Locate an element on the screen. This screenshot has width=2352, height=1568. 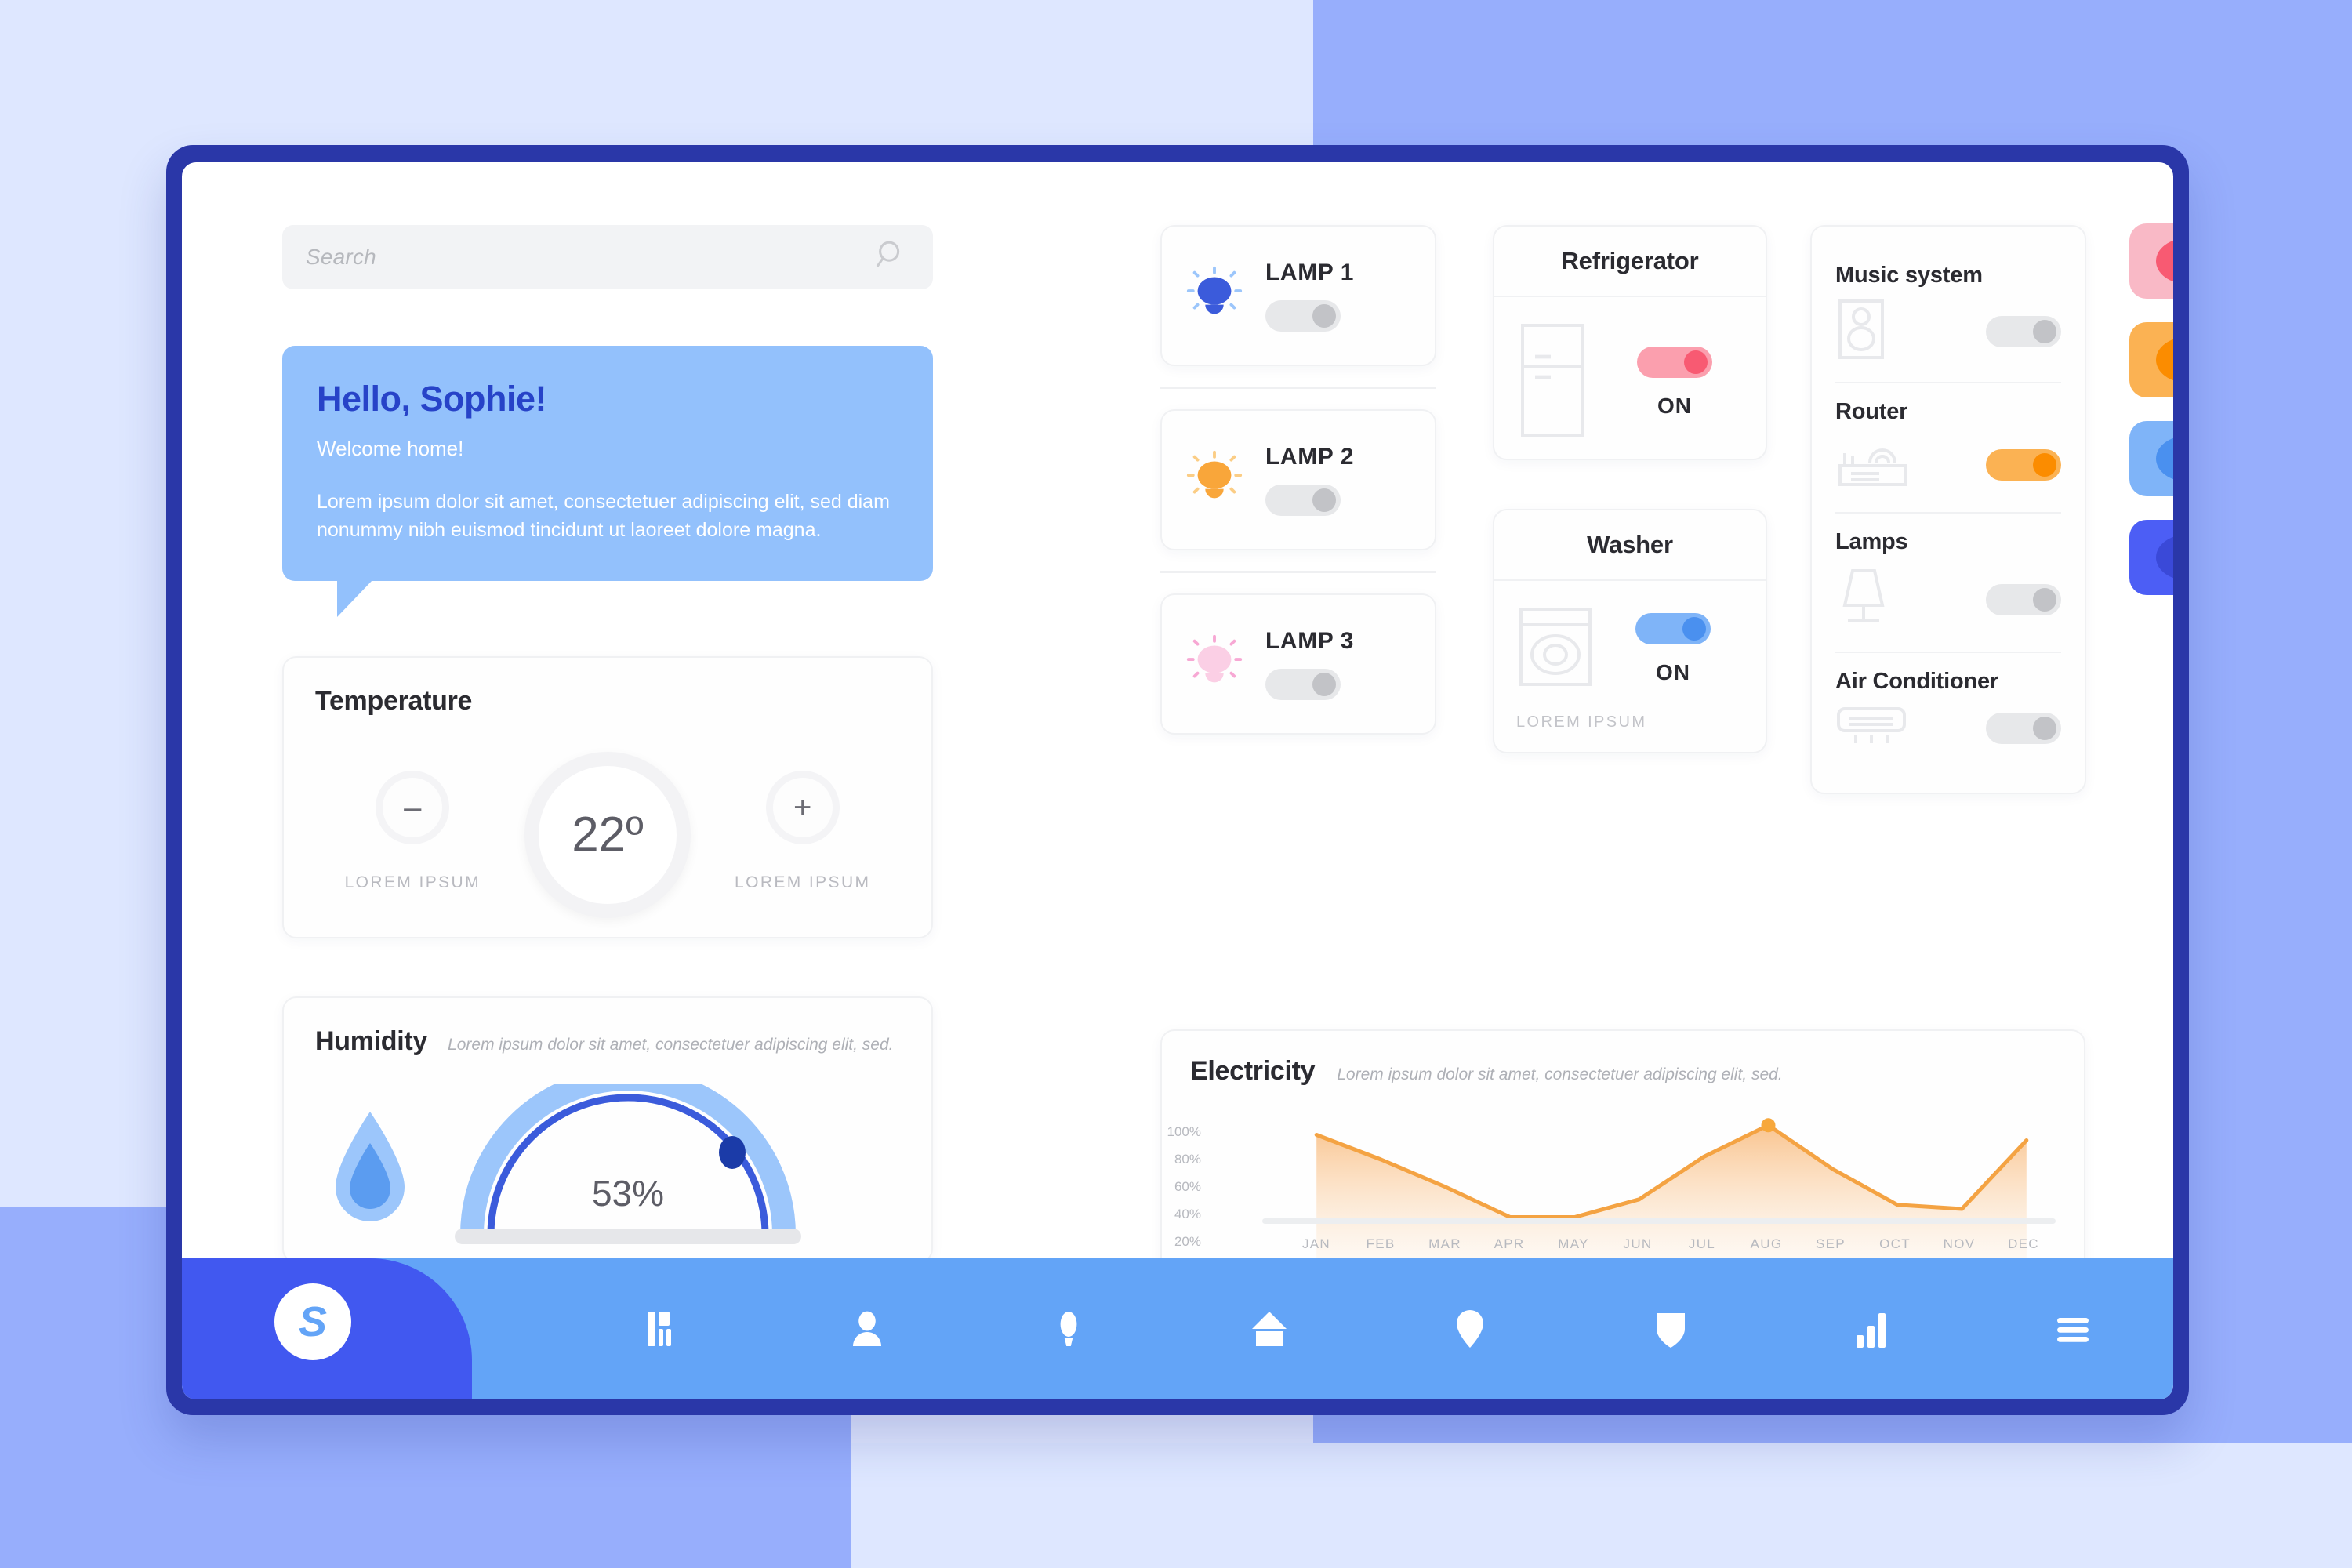
temperature-title: Temperature is located at coordinates (394, 700).